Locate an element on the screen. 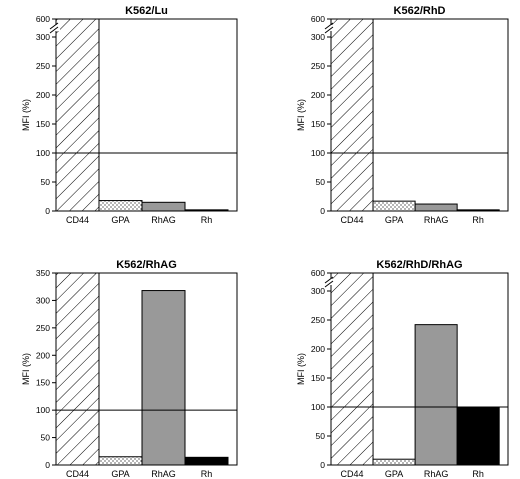 The width and height of the screenshot is (520, 479). chart-title: K562/RhD/RhAG is located at coordinates (419, 265).